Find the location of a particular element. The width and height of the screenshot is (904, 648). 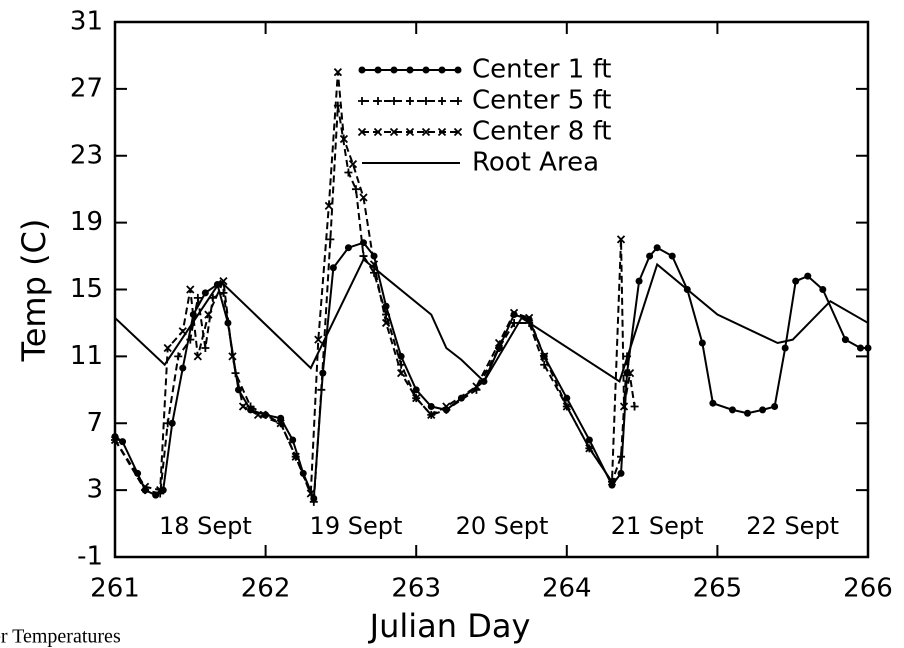

x-axis-label: Julian Day is located at coordinates (449, 626).